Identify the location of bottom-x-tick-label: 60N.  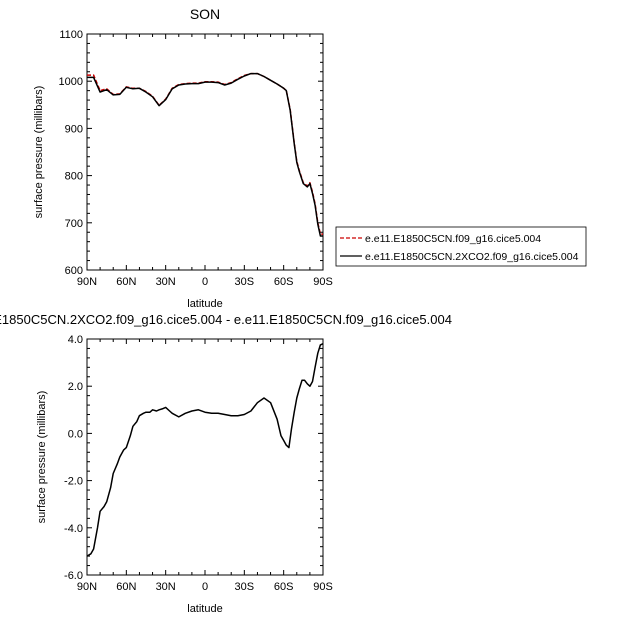
(126, 587).